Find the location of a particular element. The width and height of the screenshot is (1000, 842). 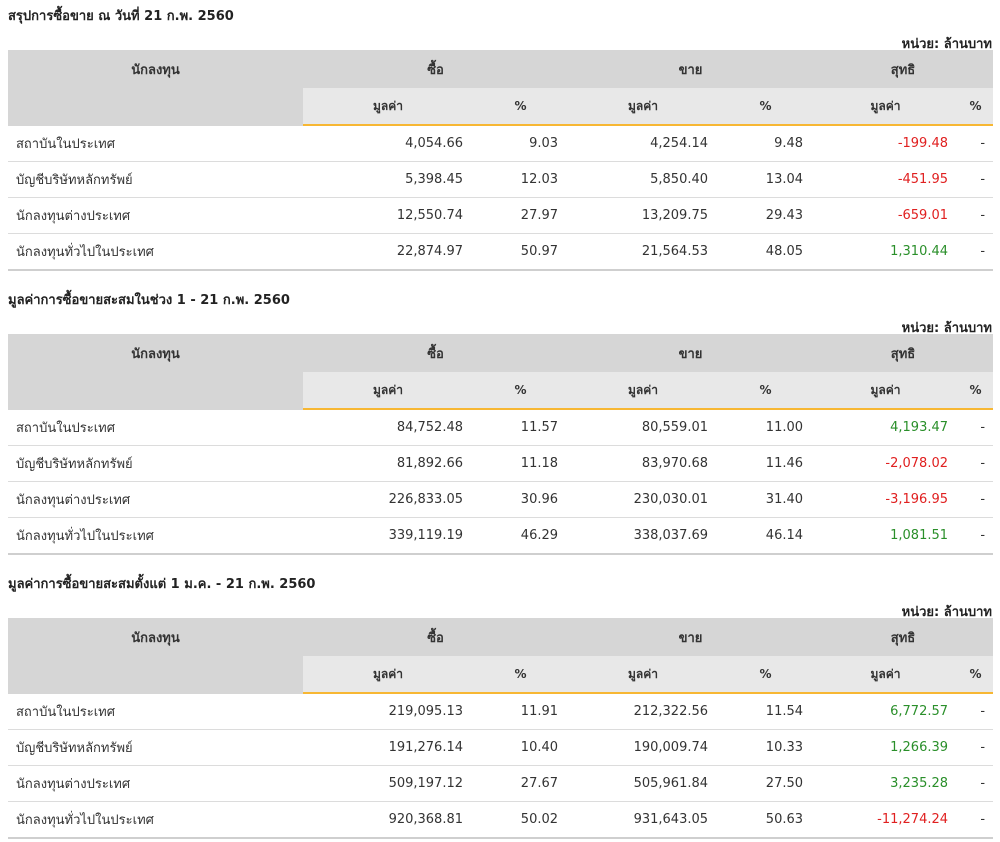

buy-value-cell: 219,095.13 is located at coordinates (388, 711).